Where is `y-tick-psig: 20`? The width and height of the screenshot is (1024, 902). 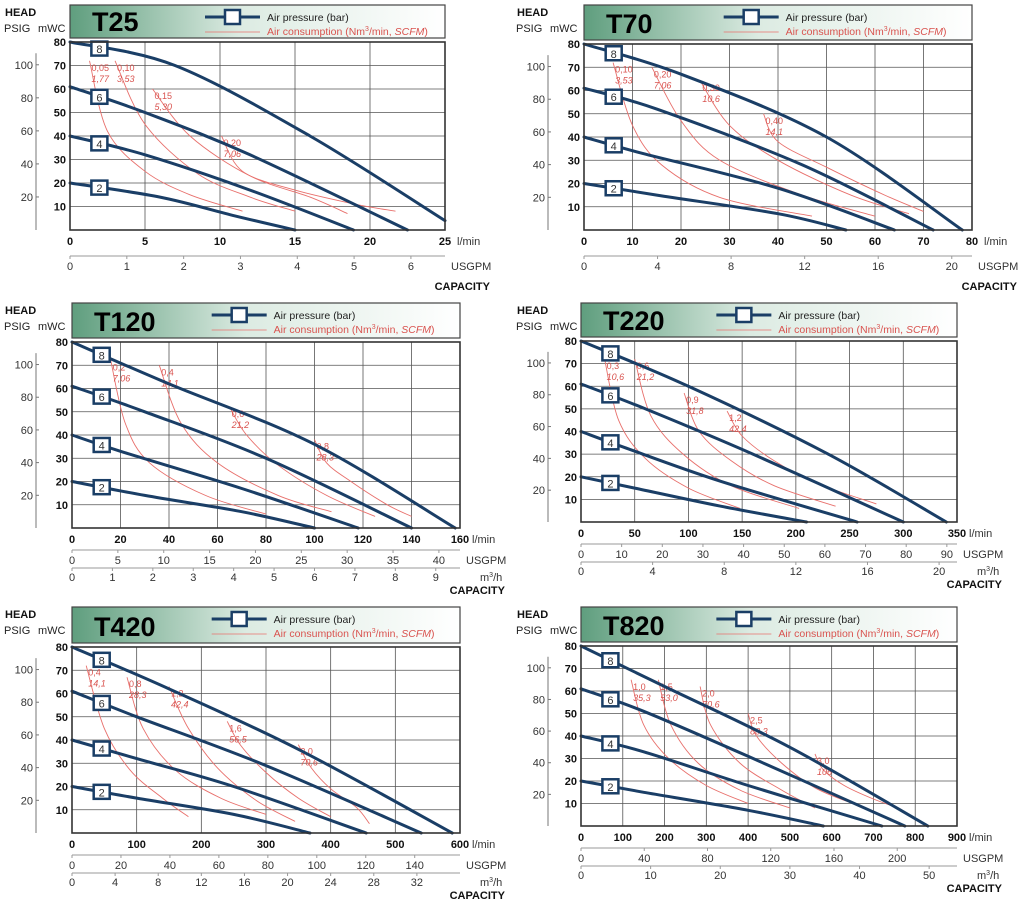
y-tick-psig: 20 is located at coordinates (539, 198).